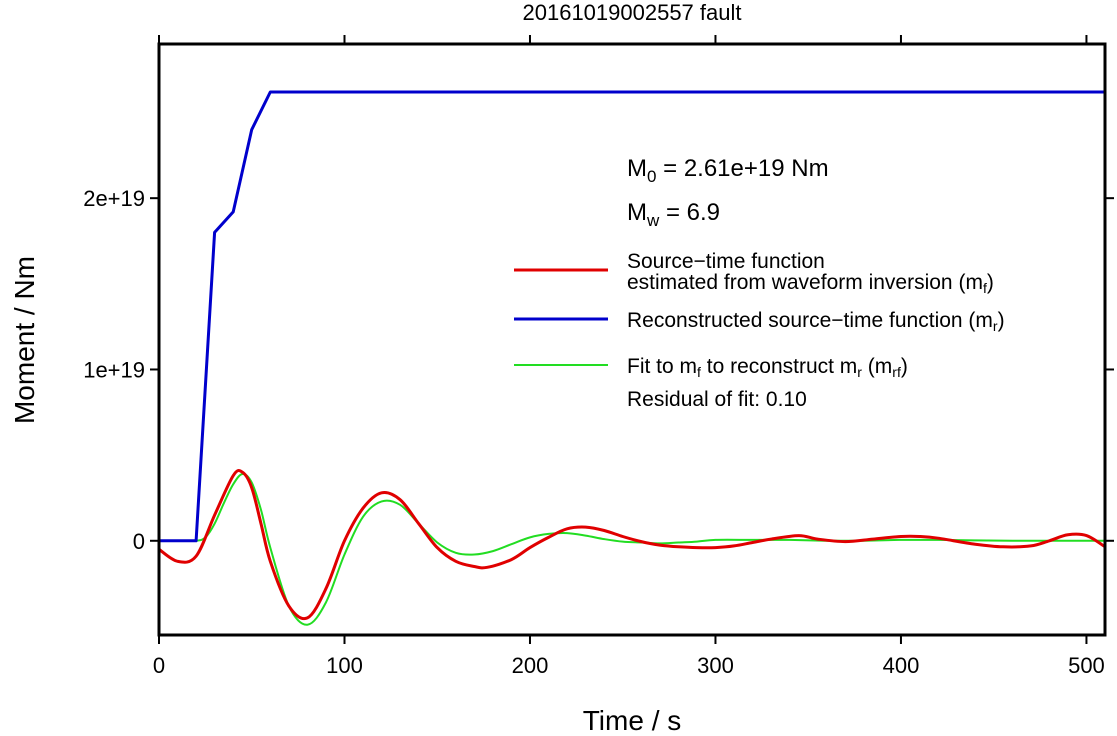  Describe the element at coordinates (114, 198) in the screenshot. I see `y-tick-label: 2e+19` at that location.